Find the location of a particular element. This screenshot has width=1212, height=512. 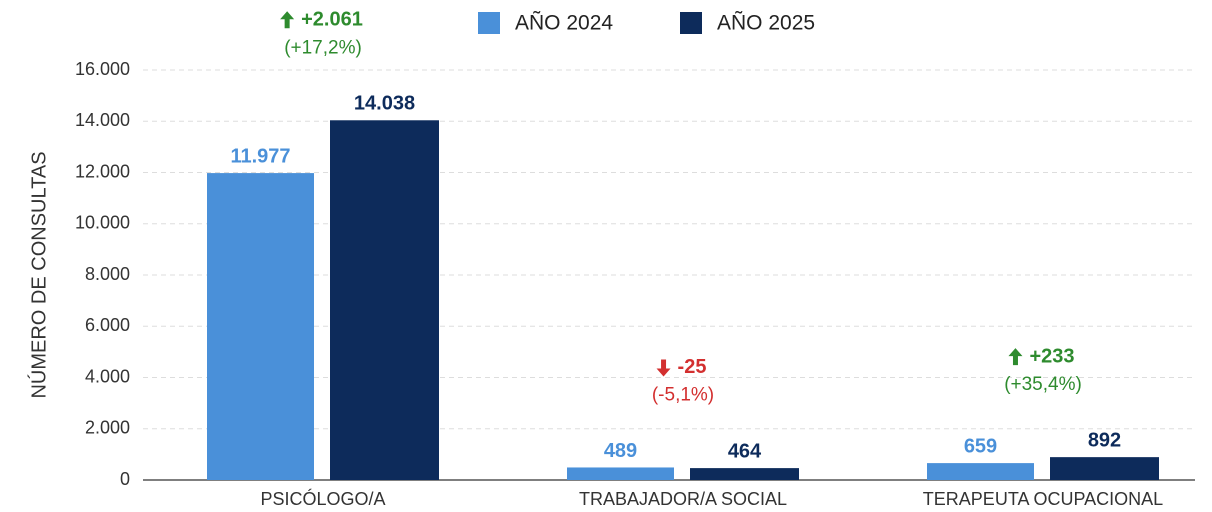

y-tick-label: 8.000 is located at coordinates (107, 274).